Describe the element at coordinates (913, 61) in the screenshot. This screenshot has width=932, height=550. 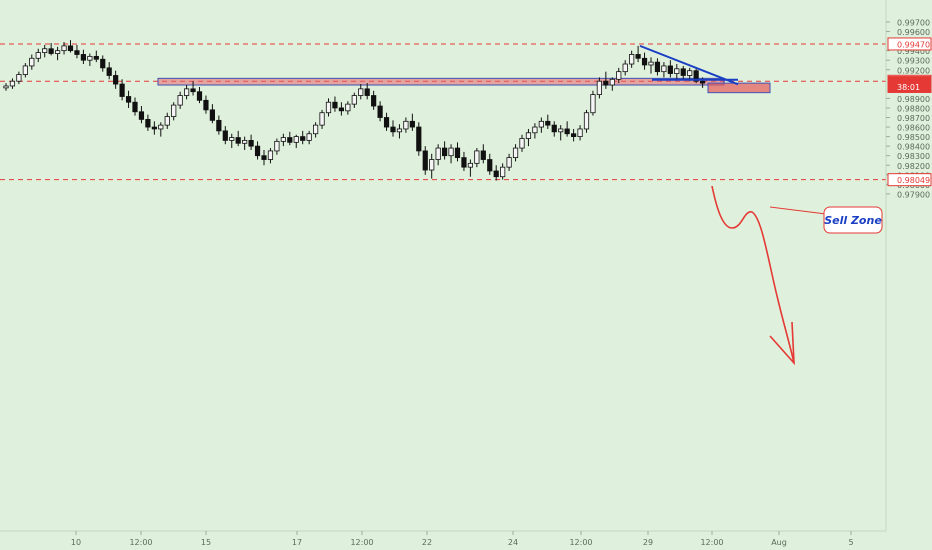
I see `price-tick-label: 0.99300` at that location.